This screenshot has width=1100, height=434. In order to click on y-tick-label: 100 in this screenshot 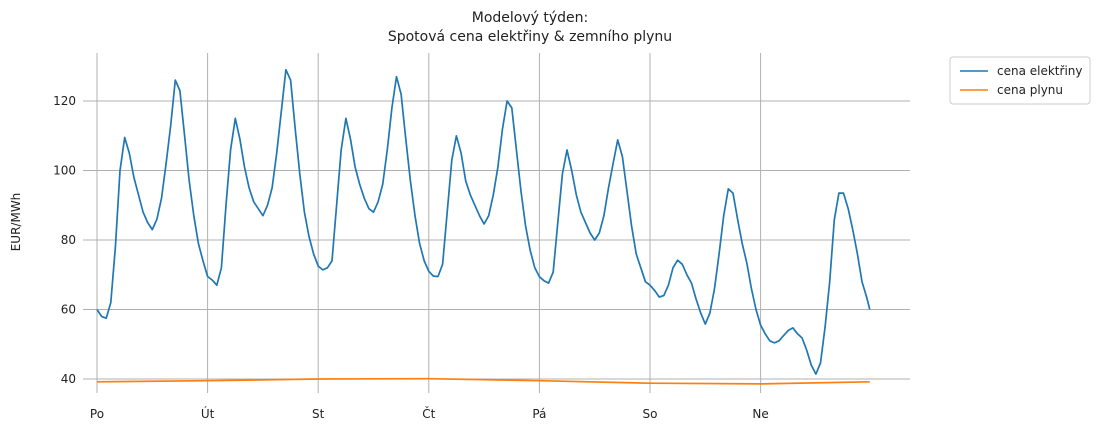, I will do `click(64, 171)`.